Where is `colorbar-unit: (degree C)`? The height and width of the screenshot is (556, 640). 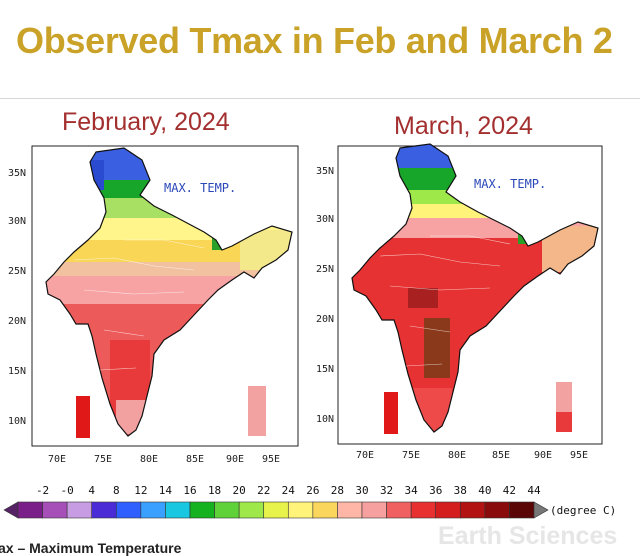
colorbar-unit: (degree C) is located at coordinates (583, 510).